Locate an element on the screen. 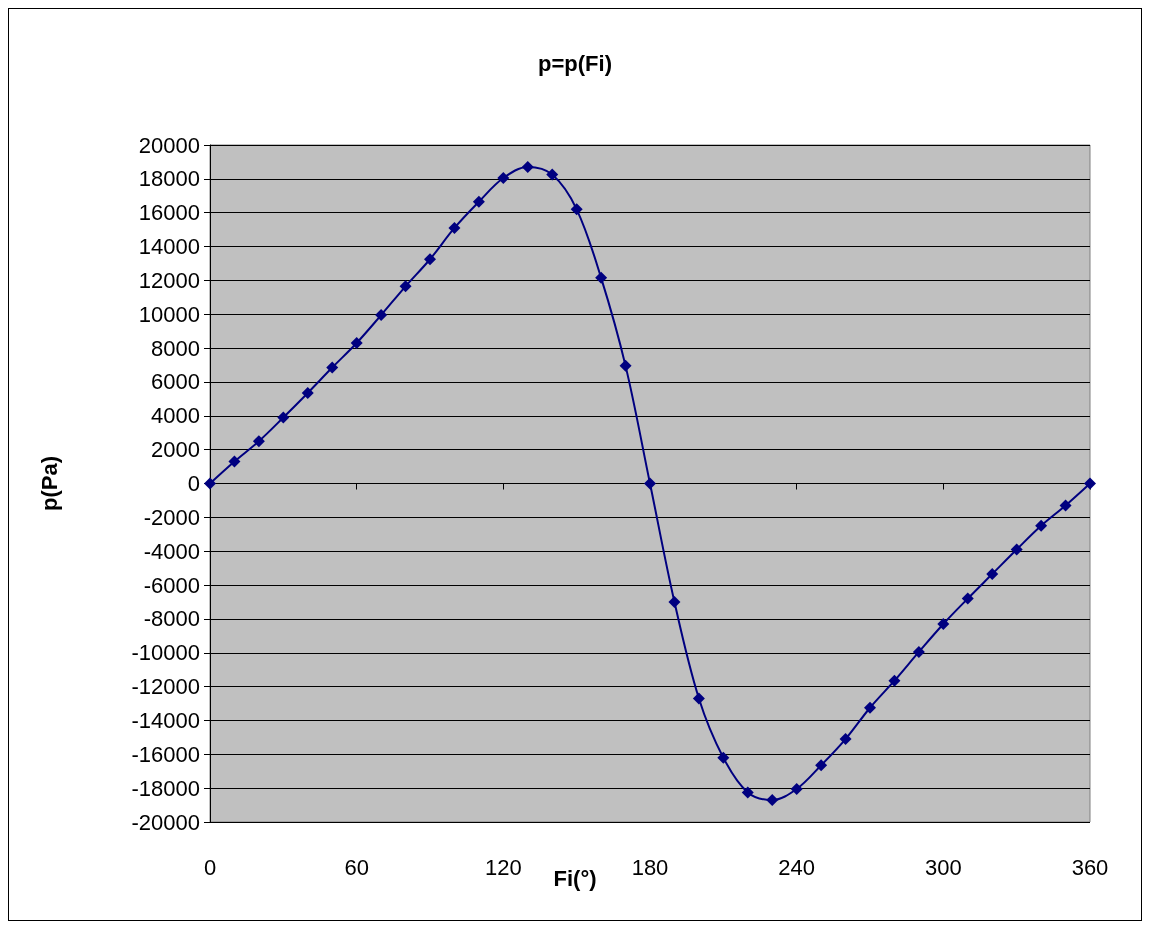  y-tick-label: -10000 is located at coordinates (165, 653).